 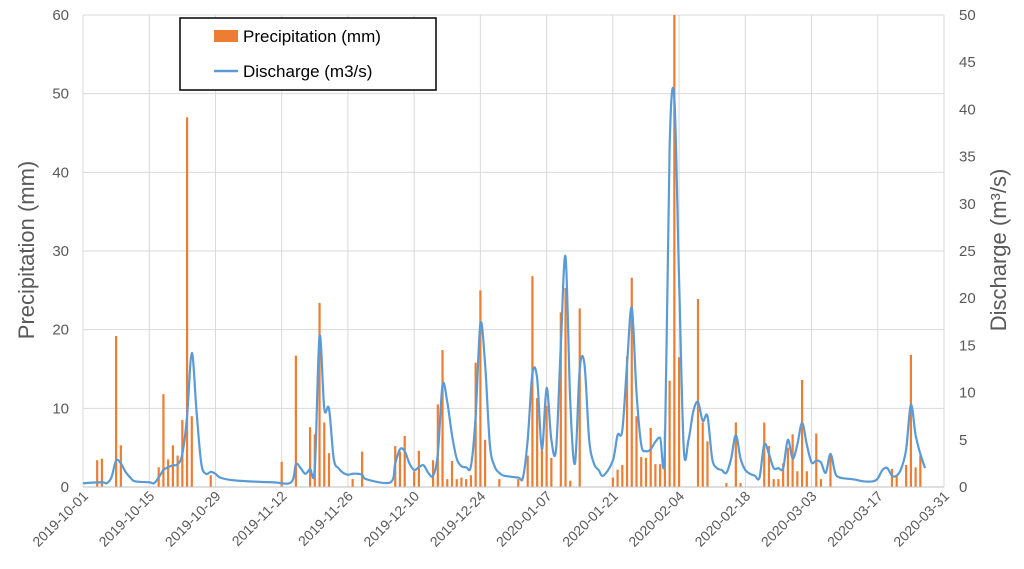 I want to click on y-right-tick-label: 5, so click(x=963, y=440).